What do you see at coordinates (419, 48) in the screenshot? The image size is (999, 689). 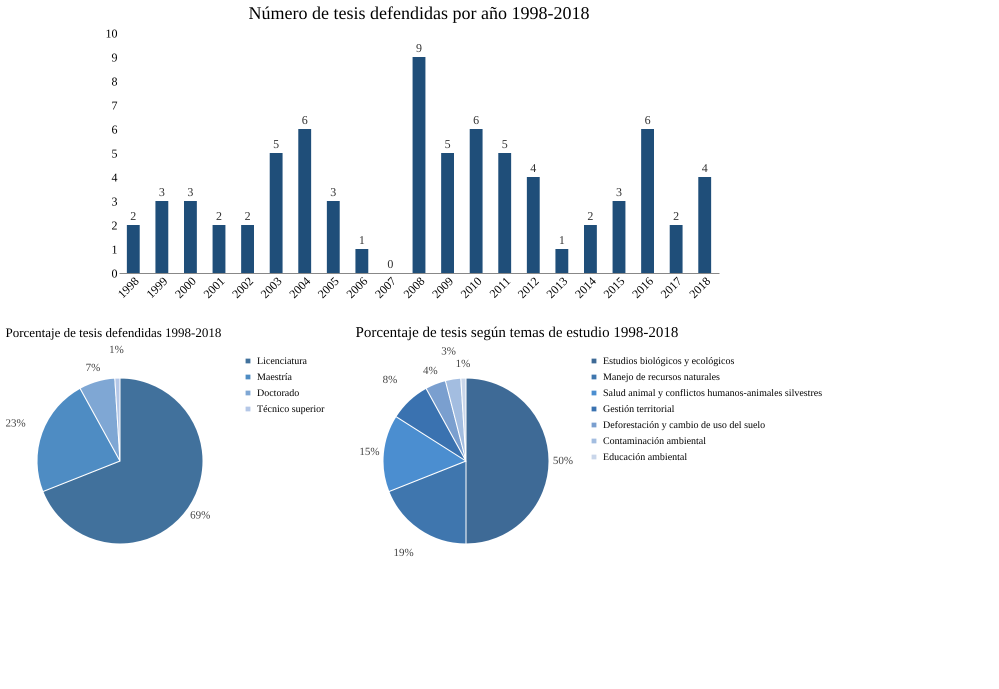 I see `data-label: 9` at bounding box center [419, 48].